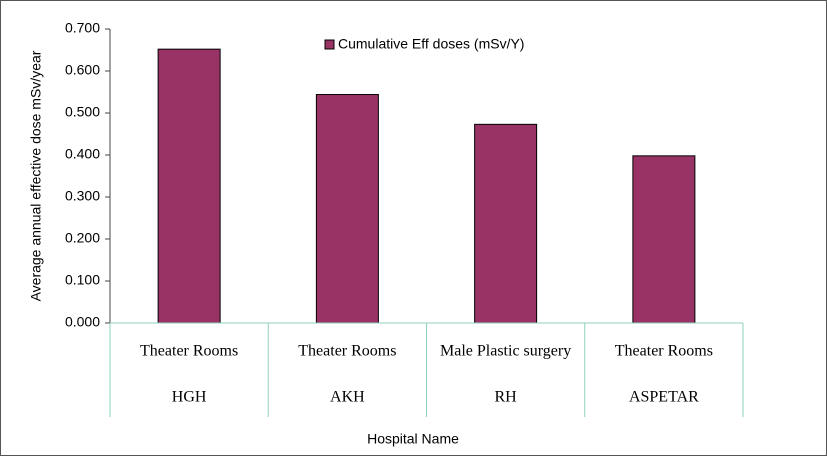 Image resolution: width=827 pixels, height=456 pixels. I want to click on legend-label: Cumulative Eff doses (mSv/Y), so click(431, 44).